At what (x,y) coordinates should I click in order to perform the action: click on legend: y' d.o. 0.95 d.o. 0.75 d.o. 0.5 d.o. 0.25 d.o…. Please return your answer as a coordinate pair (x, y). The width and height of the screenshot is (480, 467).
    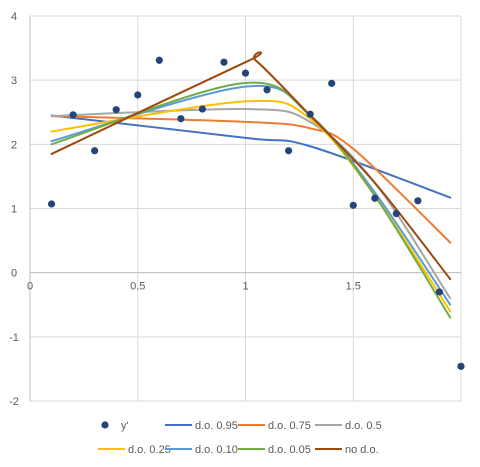
    Looking at the image, I should click on (240, 438).